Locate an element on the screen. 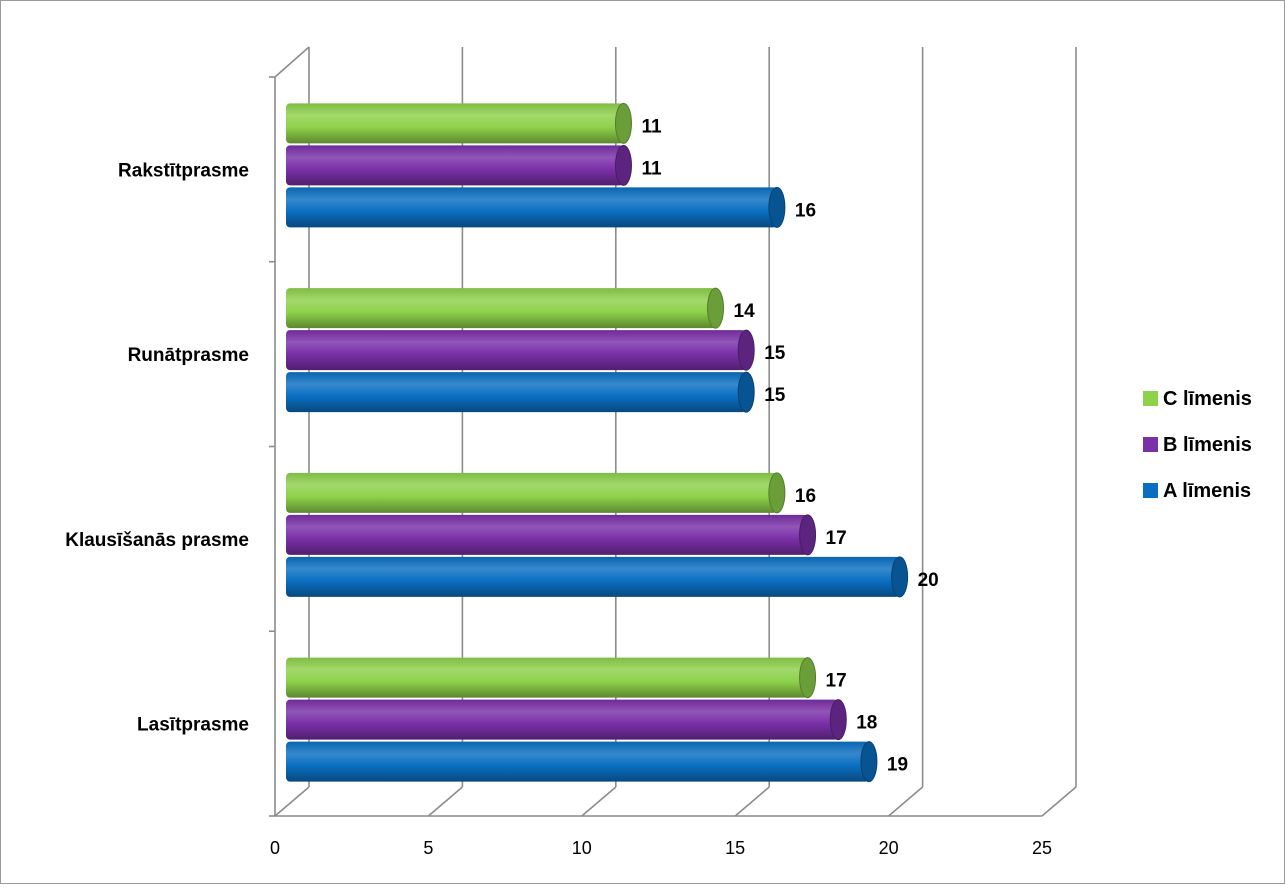  data-label: 19 is located at coordinates (897, 765).